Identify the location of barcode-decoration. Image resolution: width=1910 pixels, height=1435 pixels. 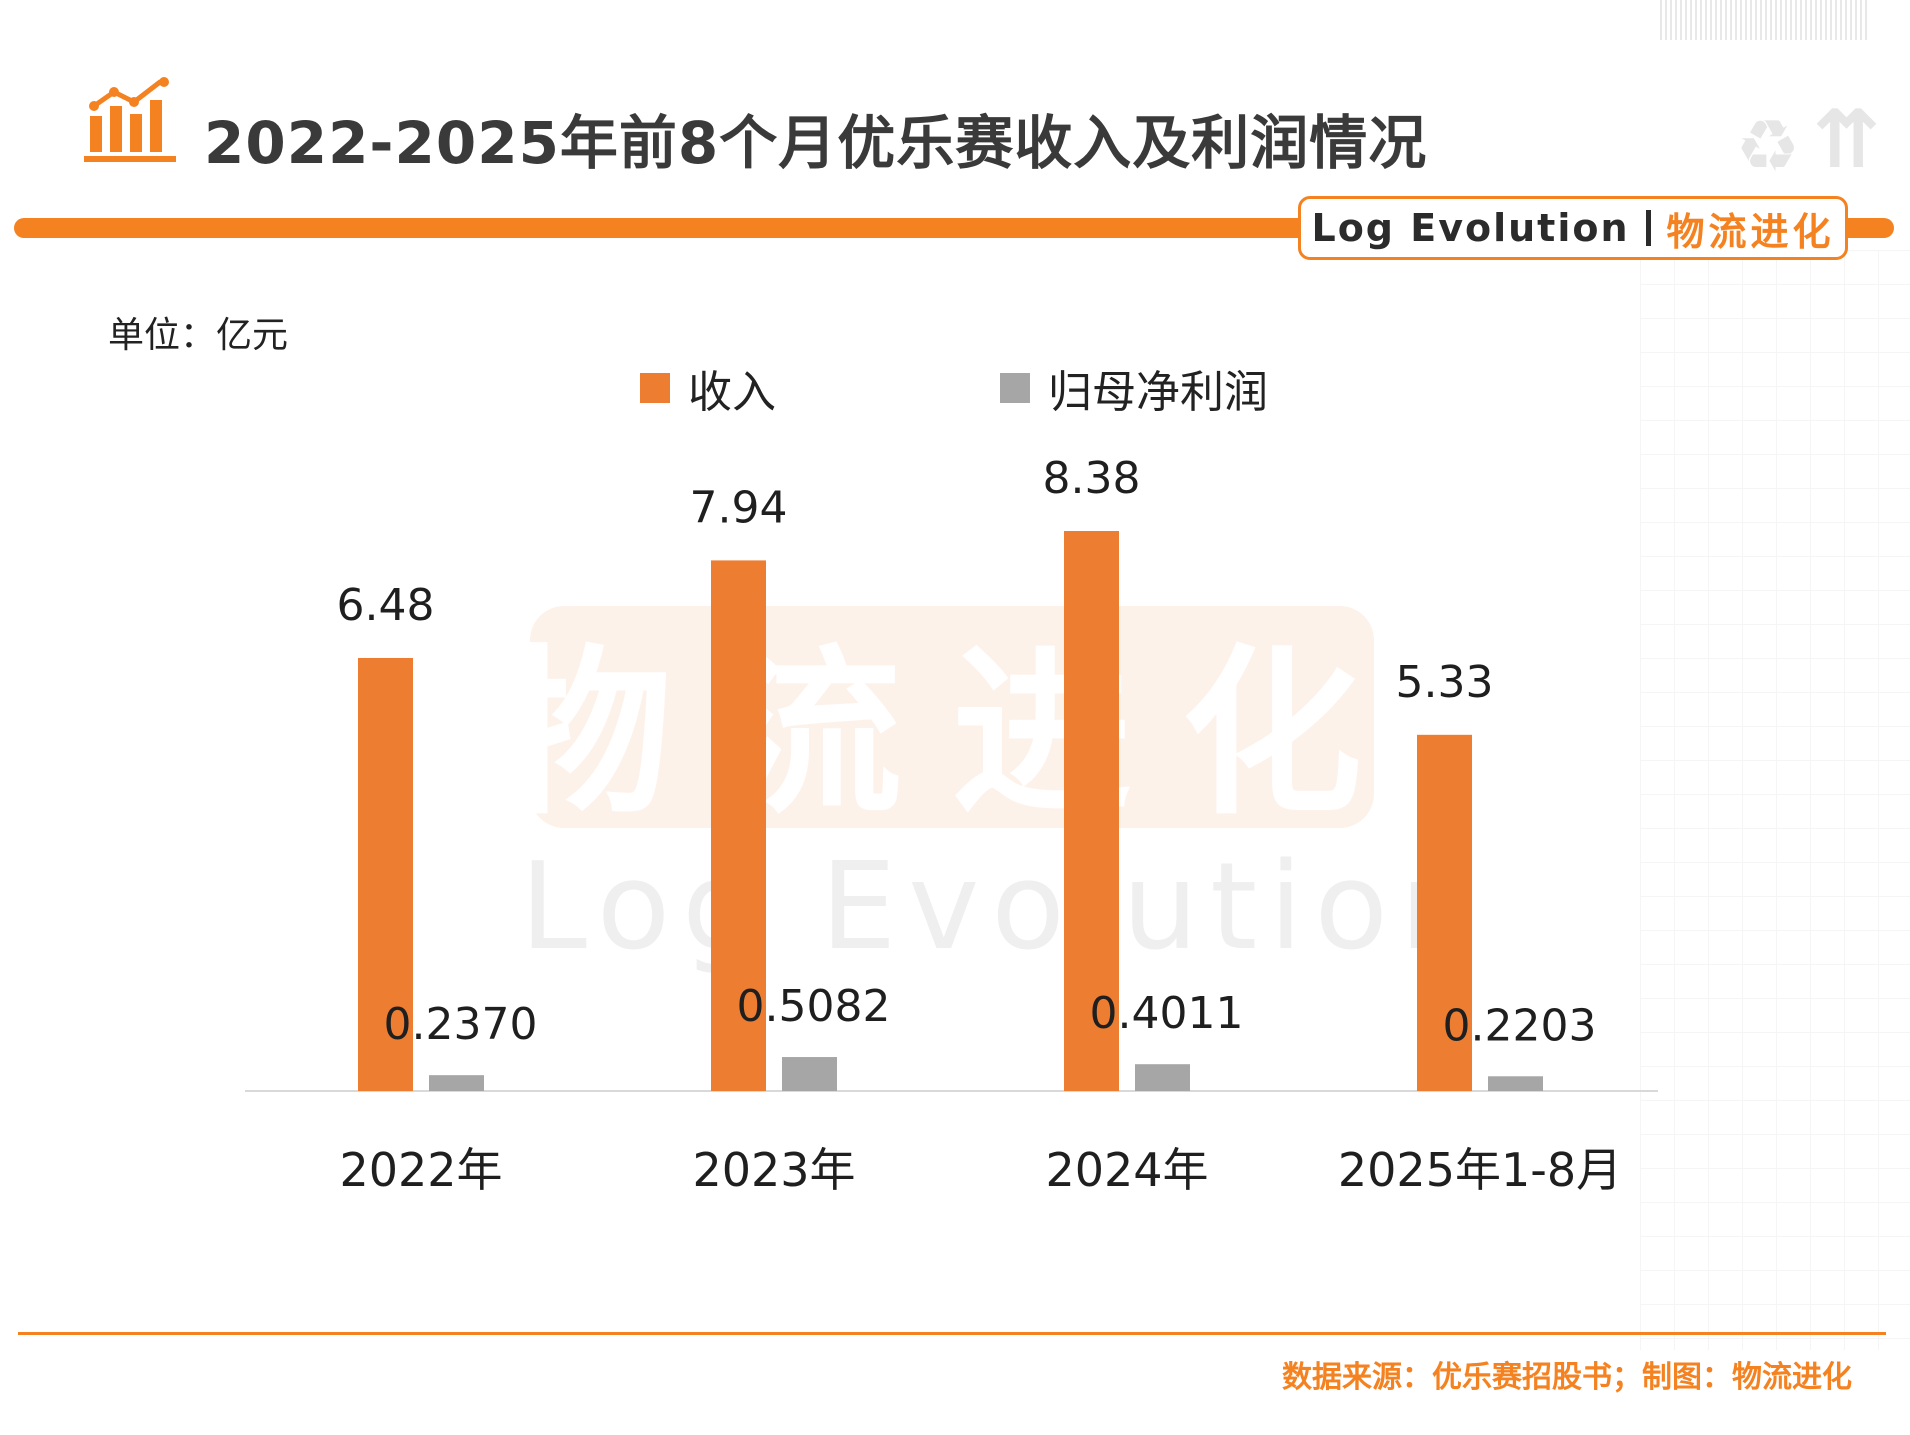
(1765, 20).